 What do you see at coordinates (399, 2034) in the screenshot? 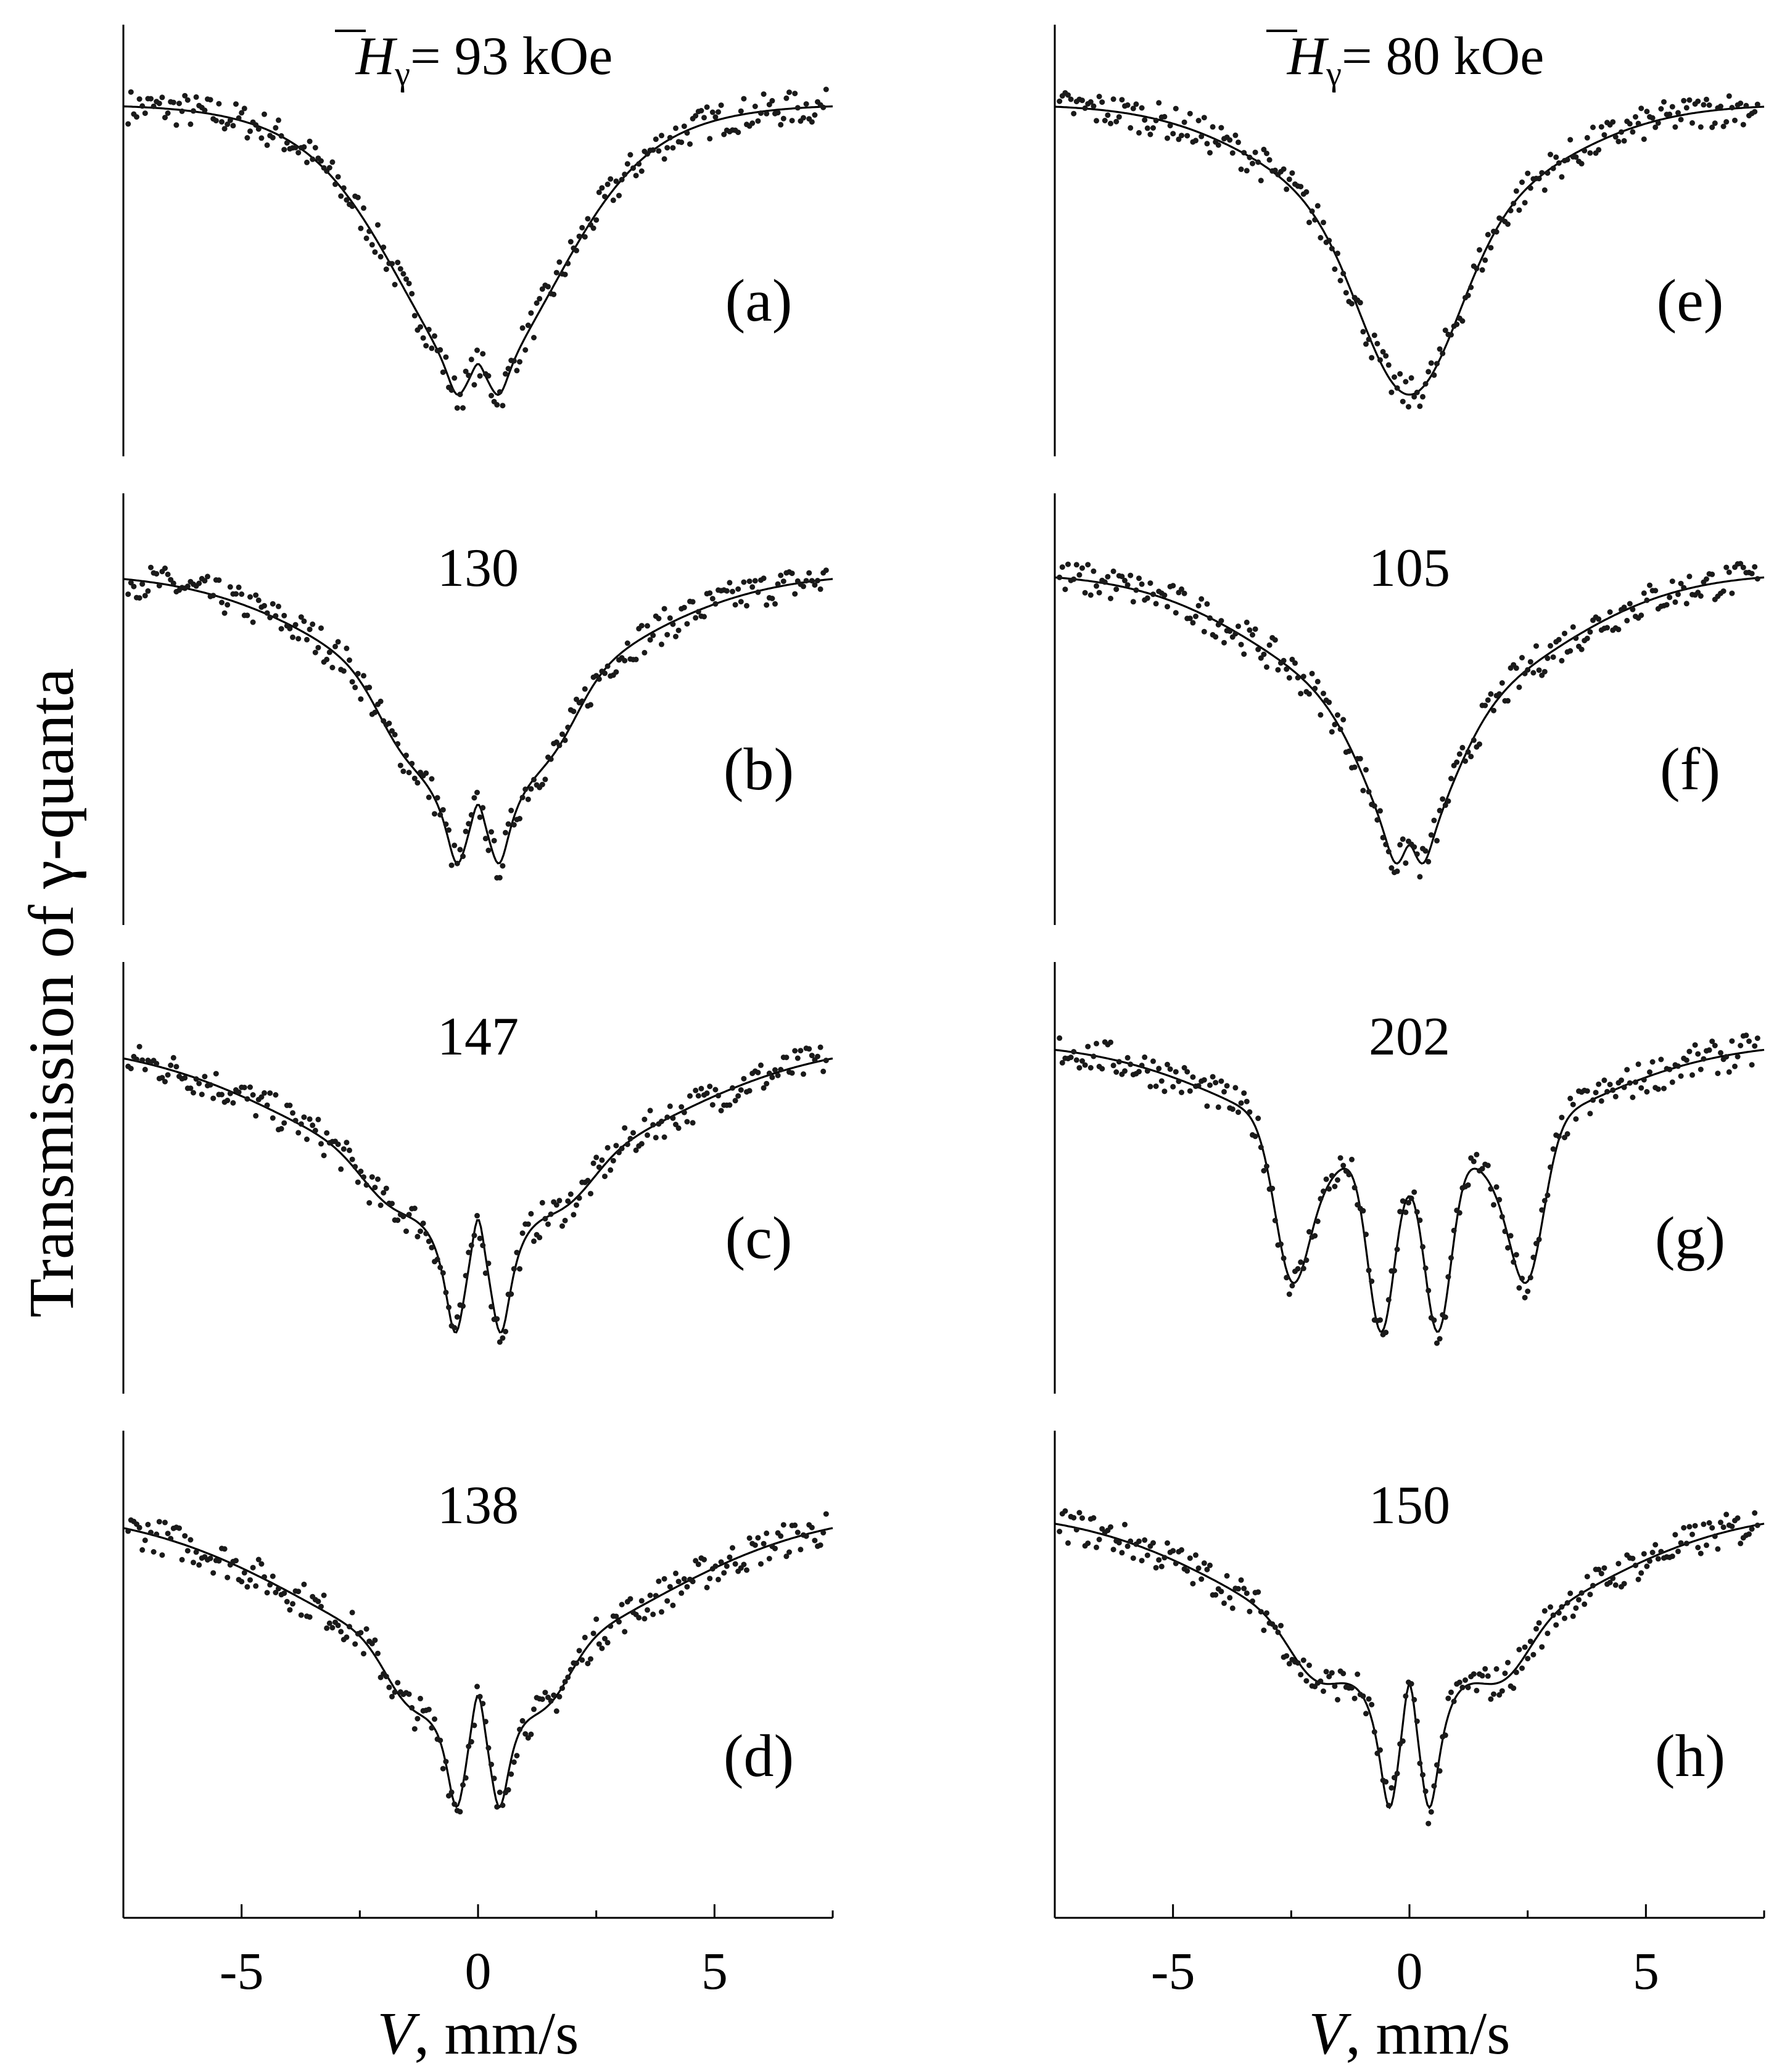
I see `x-axis-var-left: V` at bounding box center [399, 2034].